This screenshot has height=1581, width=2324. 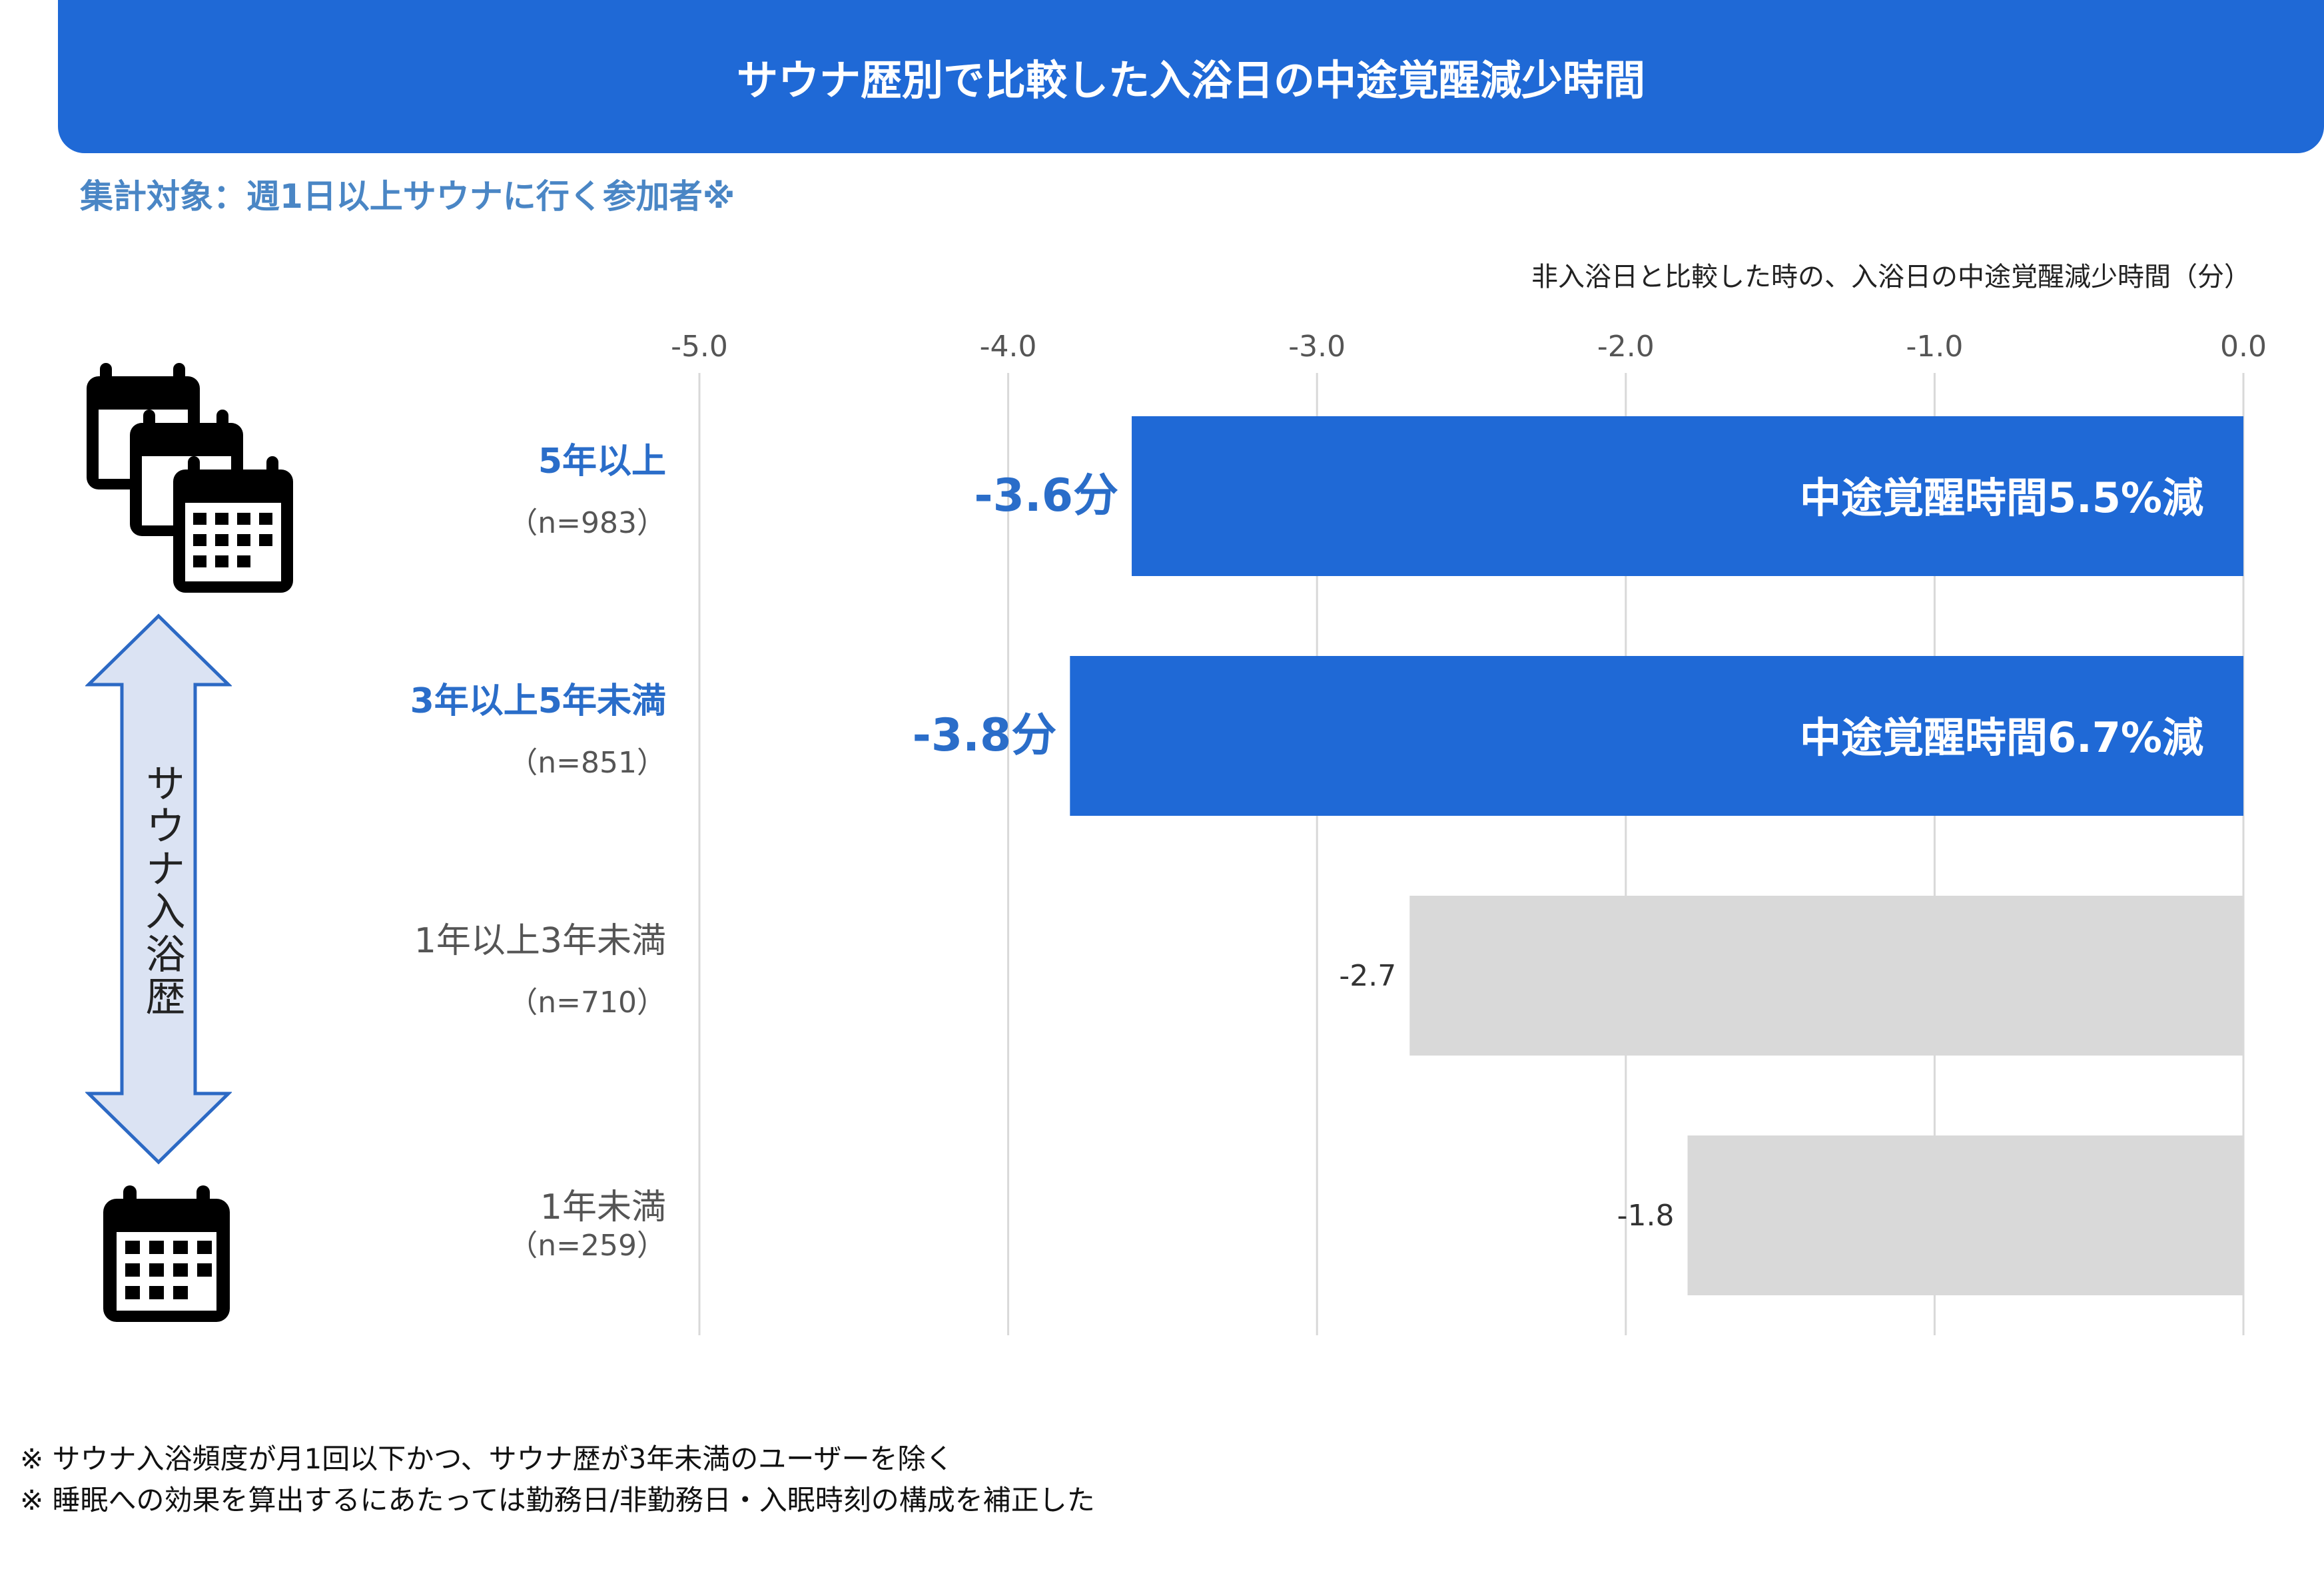 What do you see at coordinates (1934, 347) in the screenshot?
I see `x-tick-label: -1.0` at bounding box center [1934, 347].